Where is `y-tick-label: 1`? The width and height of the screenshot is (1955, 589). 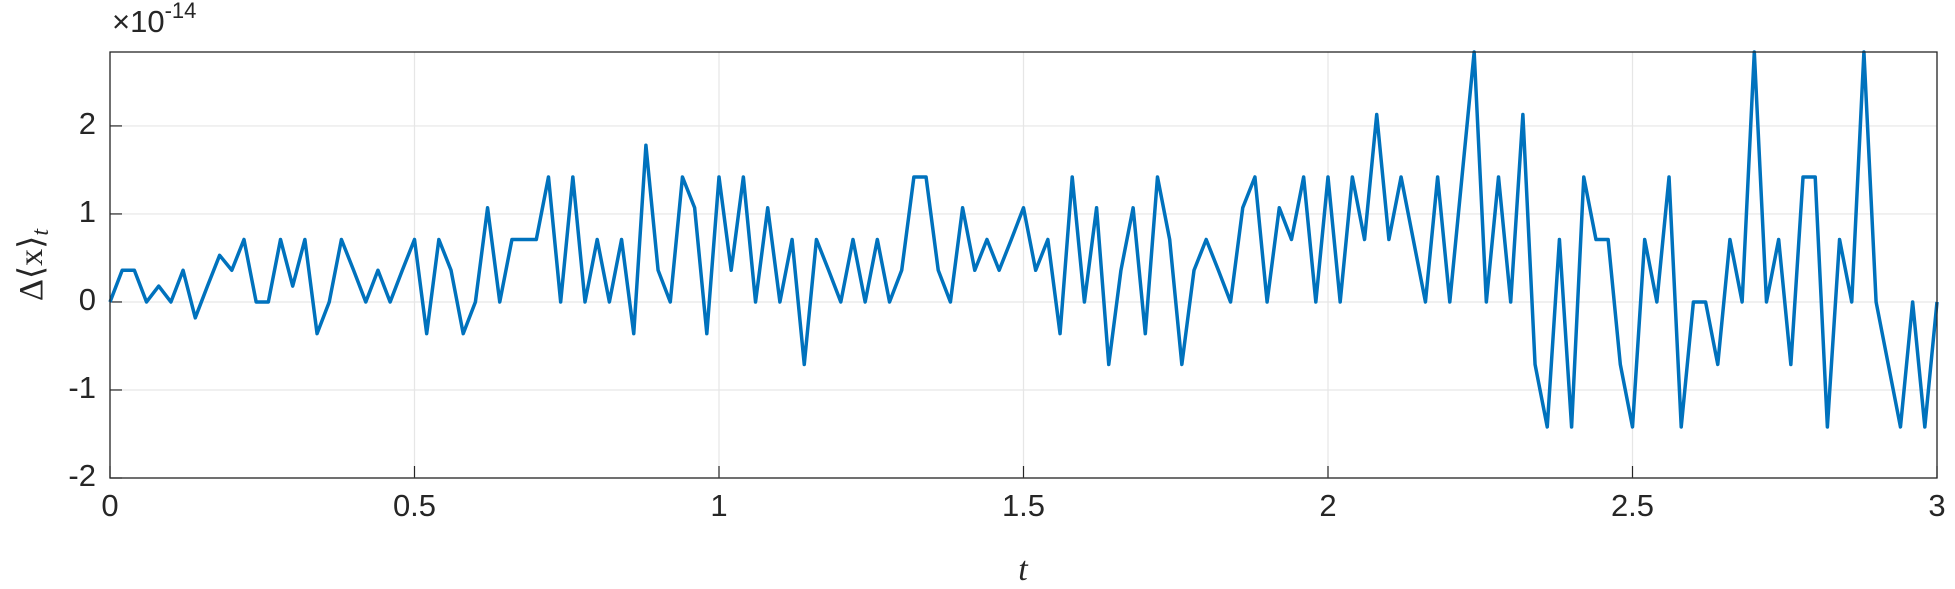
y-tick-label: 1 is located at coordinates (87, 211).